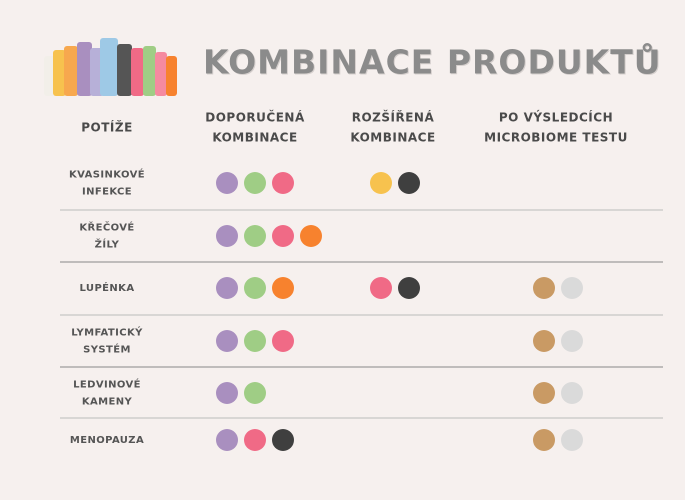 Image resolution: width=685 pixels, height=500 pixels. What do you see at coordinates (432, 62) in the screenshot?
I see `title: KOMBINACE PRODUKTŮ` at bounding box center [432, 62].